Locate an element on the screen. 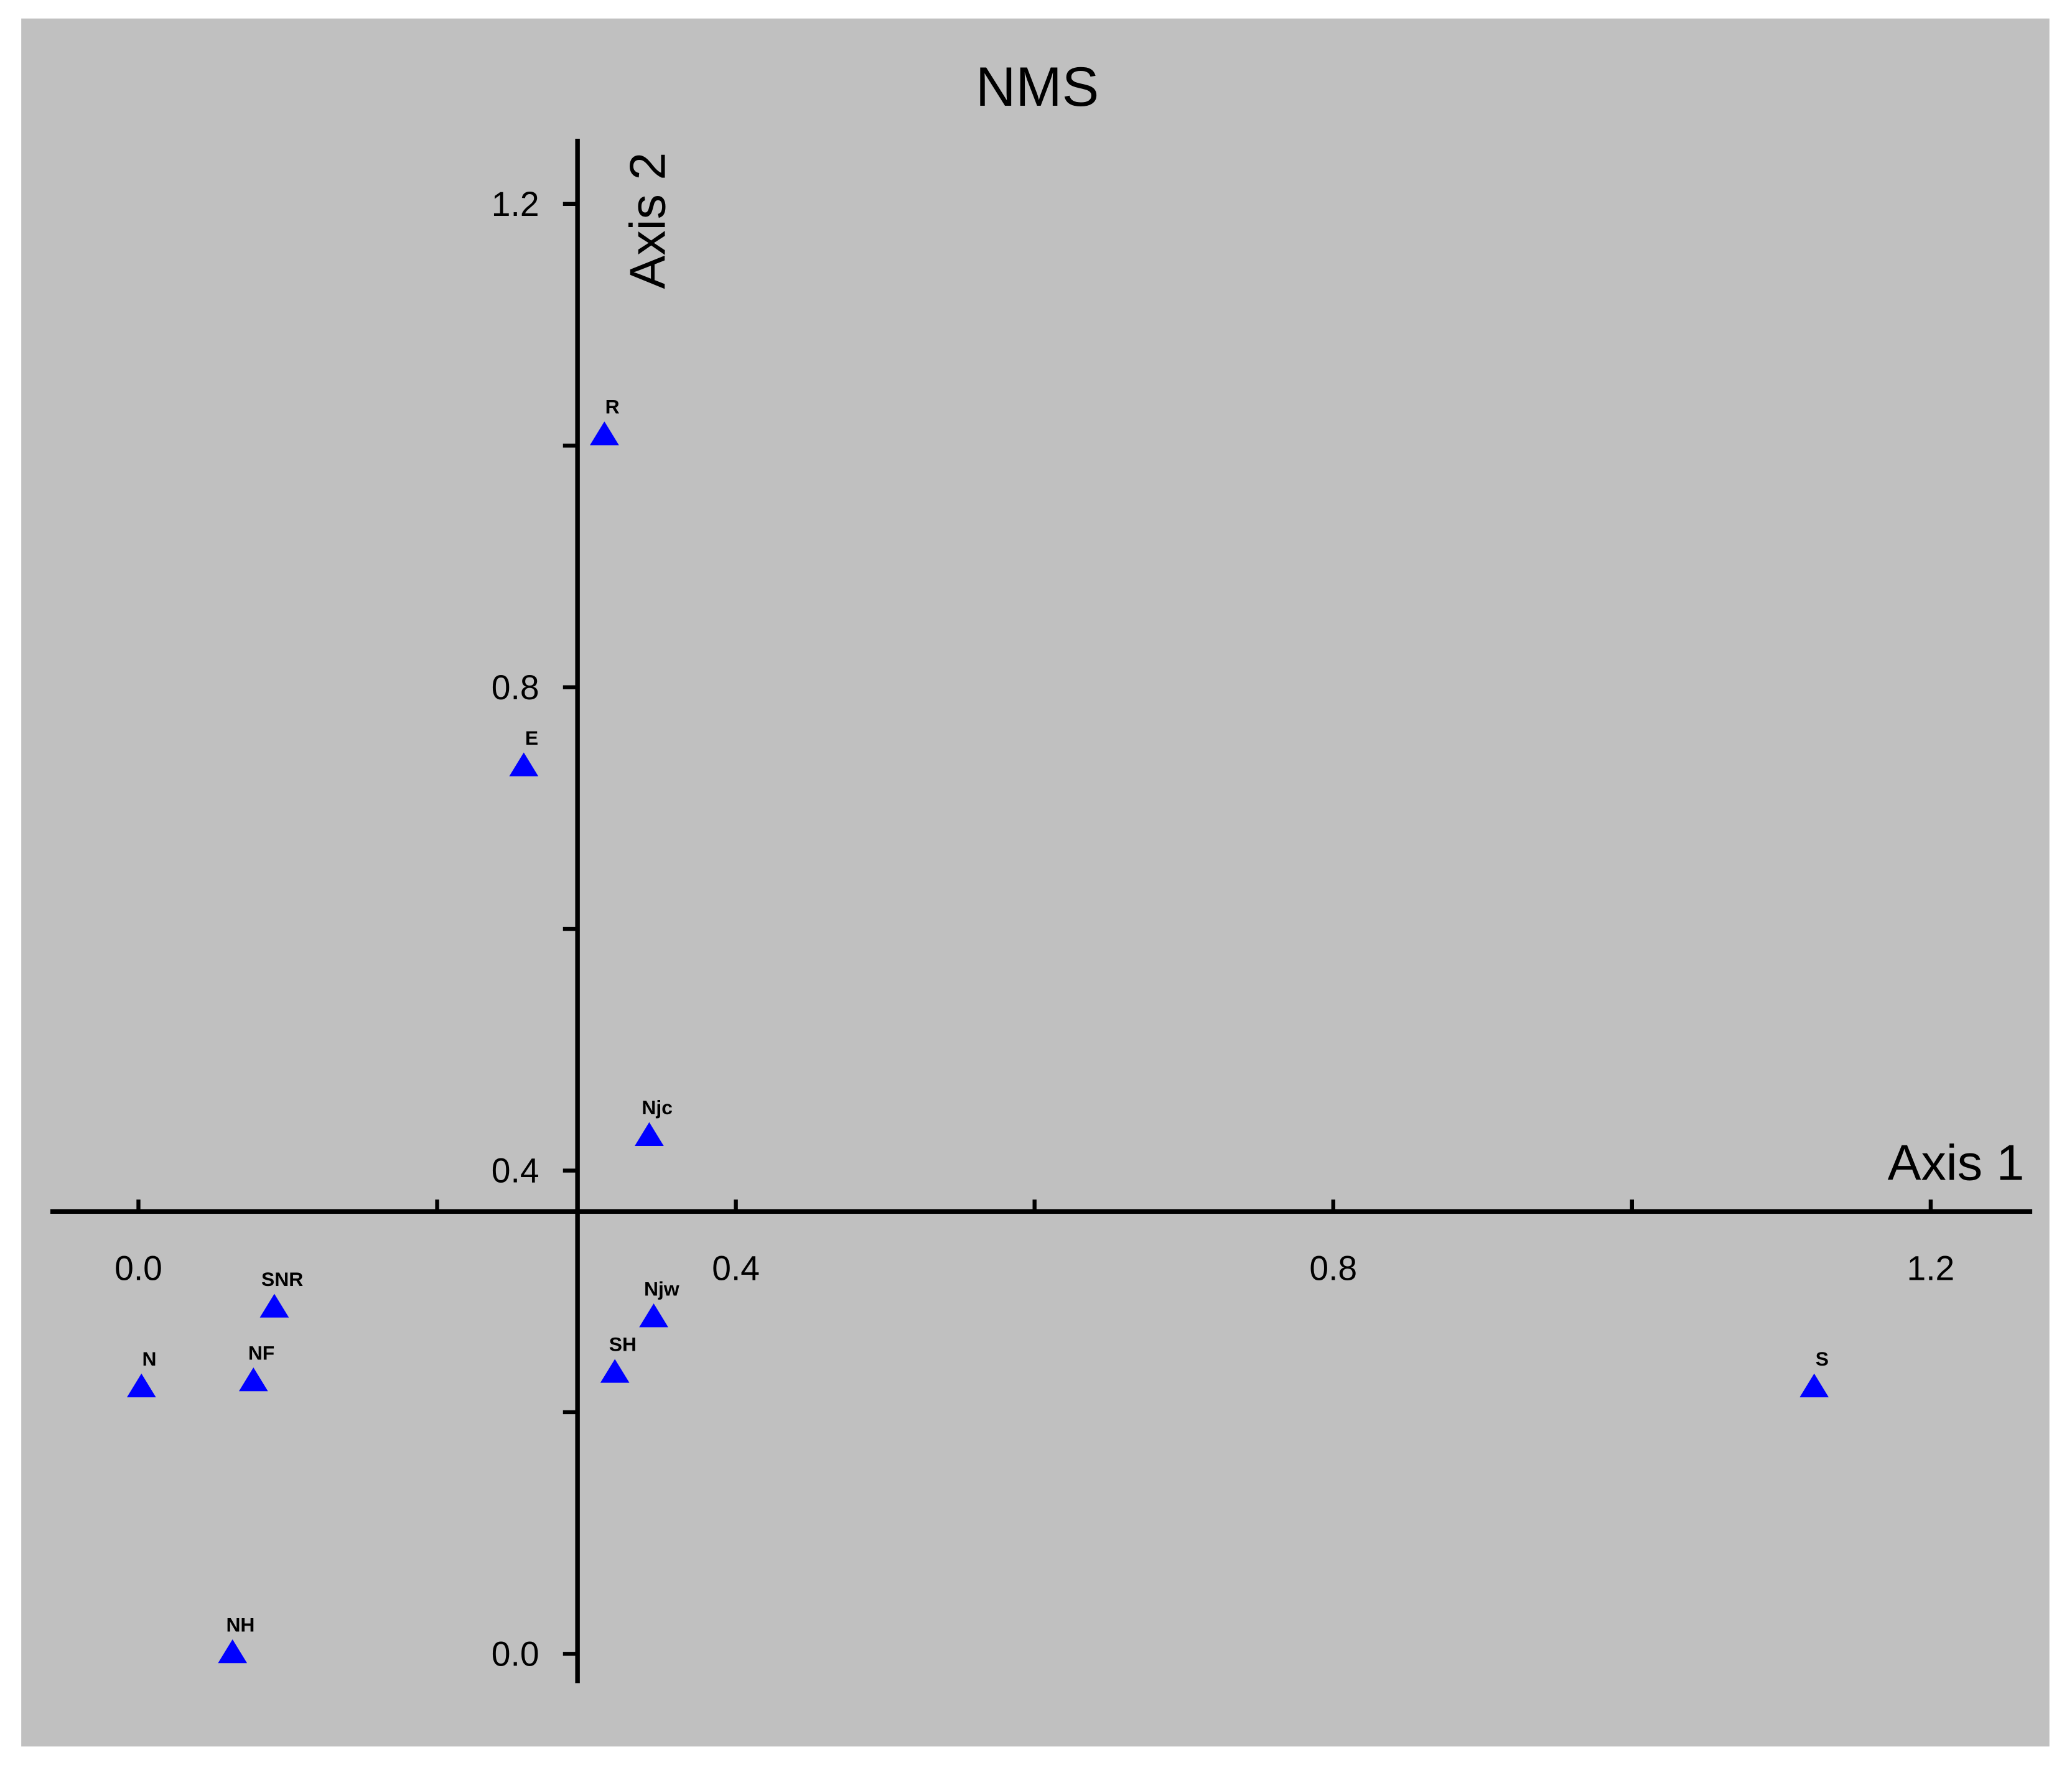 The image size is (2072, 1765). point-label: NH is located at coordinates (240, 1624).